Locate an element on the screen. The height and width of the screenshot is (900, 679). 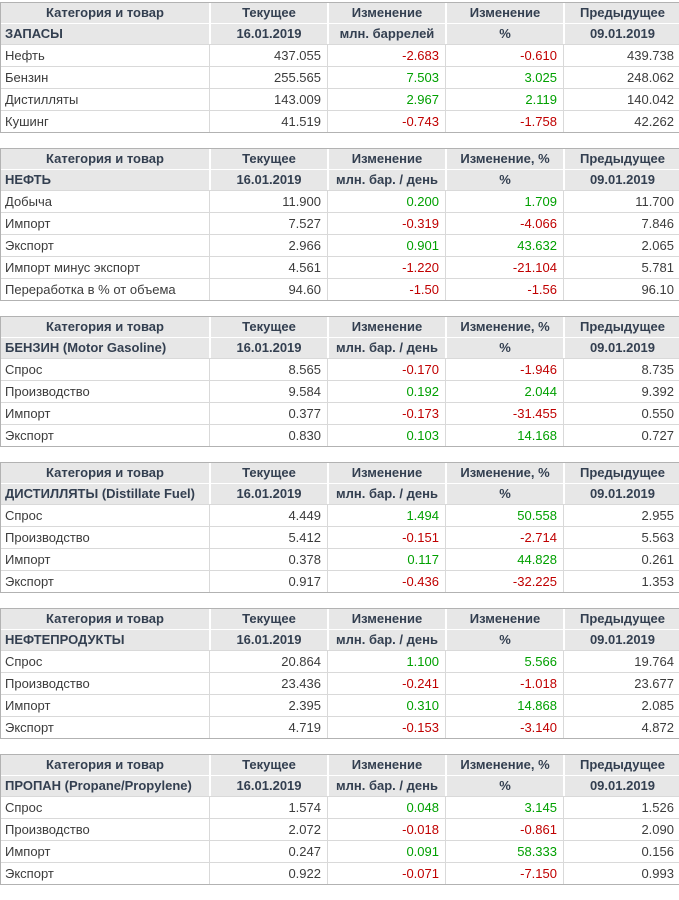
table-row: Импорт 7.527 -0.319 -4.066 7.846 is located at coordinates (340, 223).